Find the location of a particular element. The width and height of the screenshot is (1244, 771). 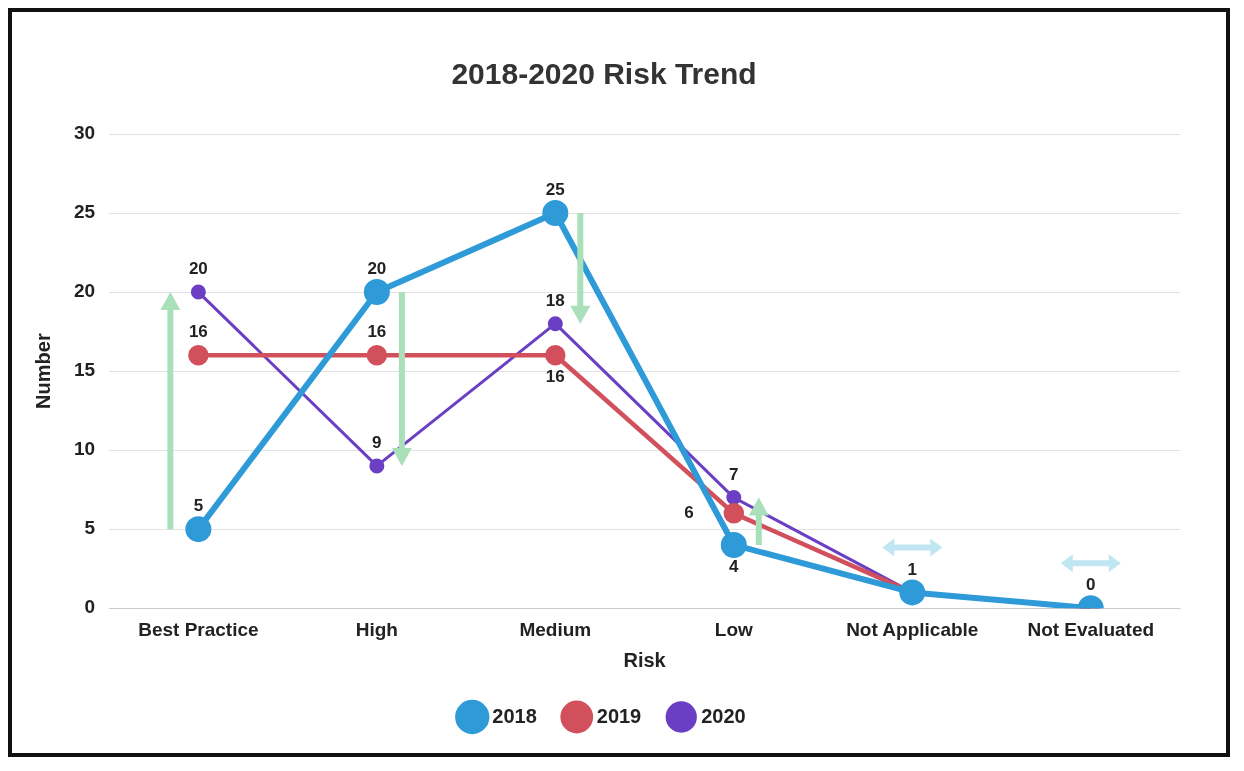

y-tick-label: 25 is located at coordinates (84, 212).